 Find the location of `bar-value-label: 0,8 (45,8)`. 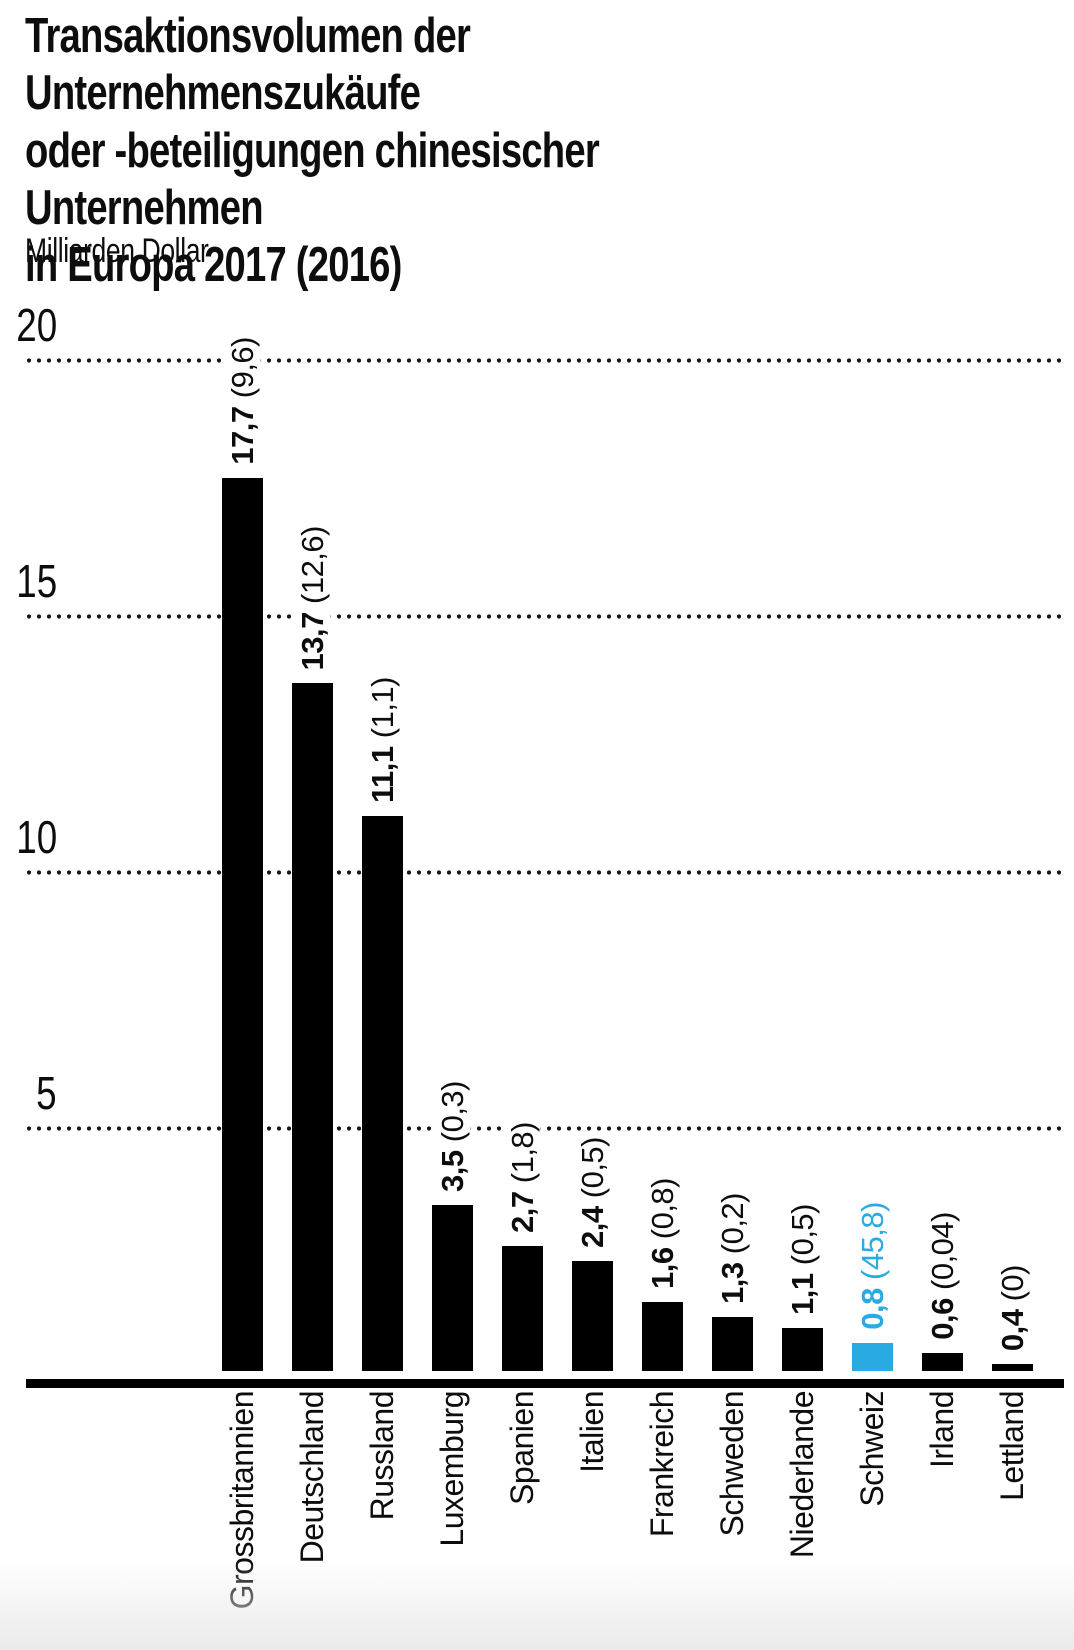

bar-value-label: 0,8 (45,8) is located at coordinates (872, 1266).